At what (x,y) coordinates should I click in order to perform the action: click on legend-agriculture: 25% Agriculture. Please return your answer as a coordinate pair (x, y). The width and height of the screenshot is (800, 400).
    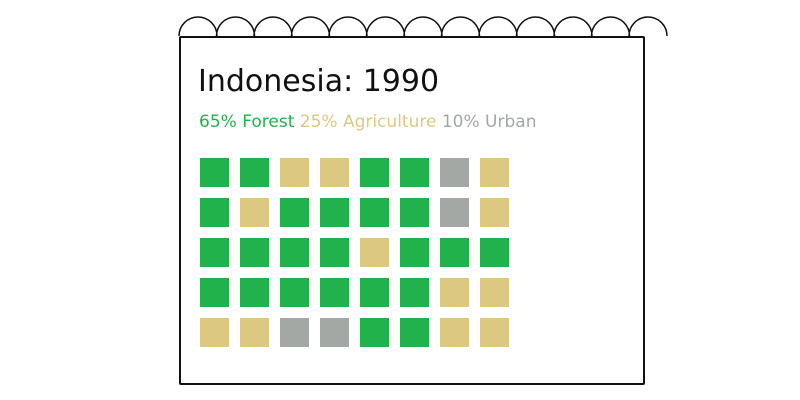
    Looking at the image, I should click on (368, 122).